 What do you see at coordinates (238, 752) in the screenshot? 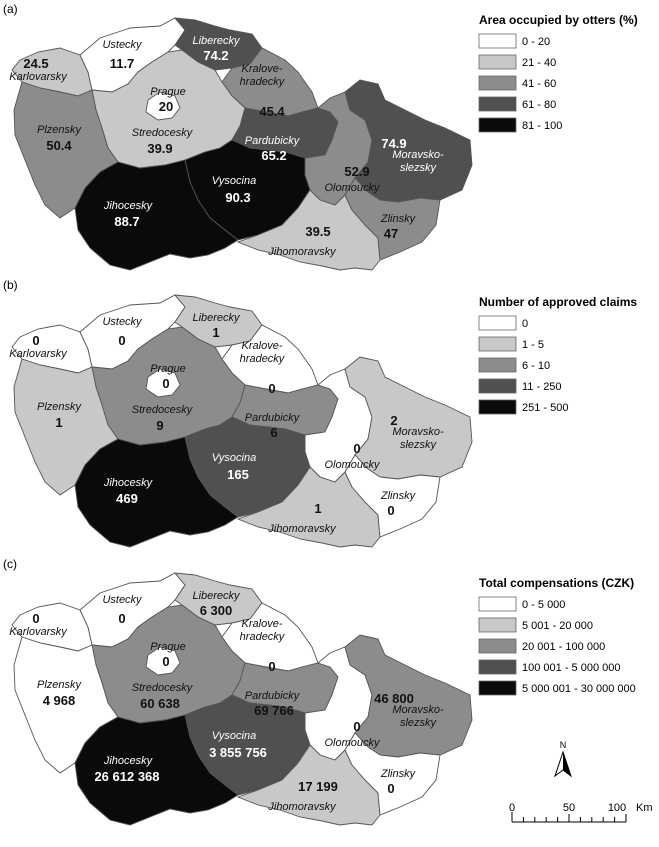
I see `region-value-vysocina: 3 855 756` at bounding box center [238, 752].